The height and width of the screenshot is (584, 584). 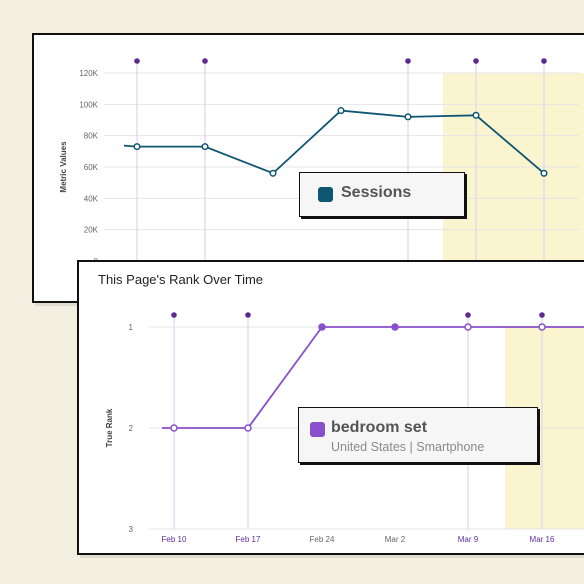 I want to click on y-tick-label: 100K, so click(x=88, y=104).